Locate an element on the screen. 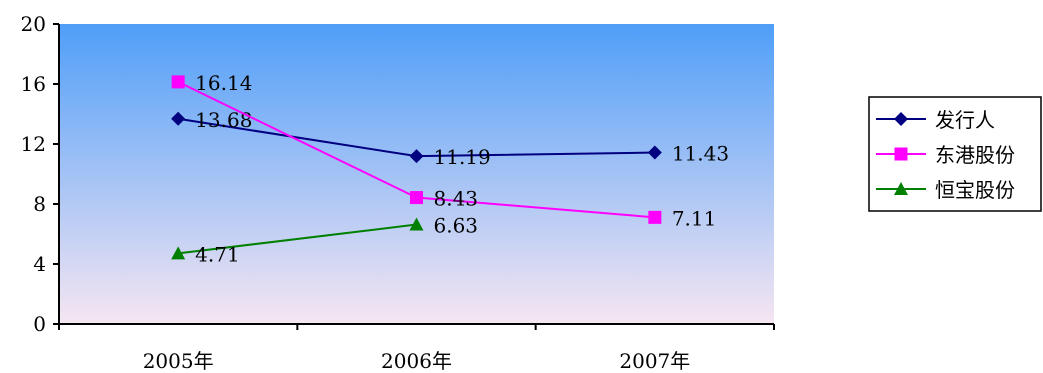  legend-item-1: 东港股份 is located at coordinates (945, 155).